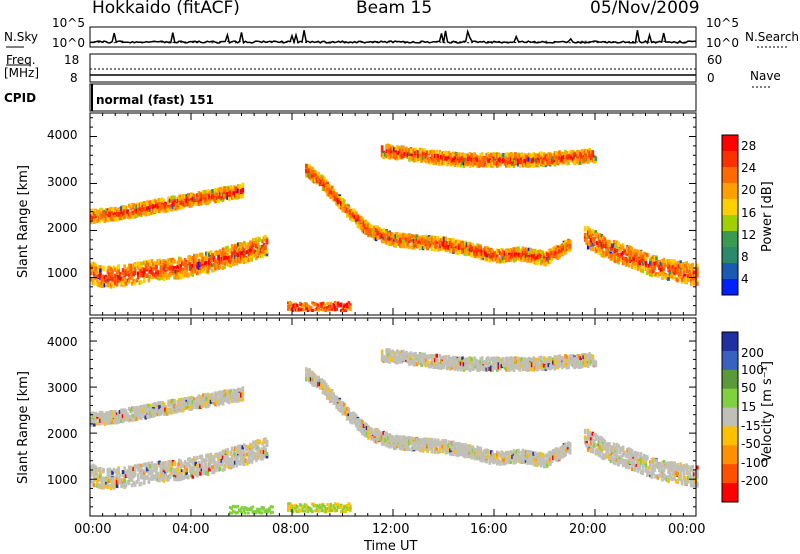 The image size is (800, 554). Describe the element at coordinates (711, 78) in the screenshot. I see `nave-tick-0: 0` at that location.